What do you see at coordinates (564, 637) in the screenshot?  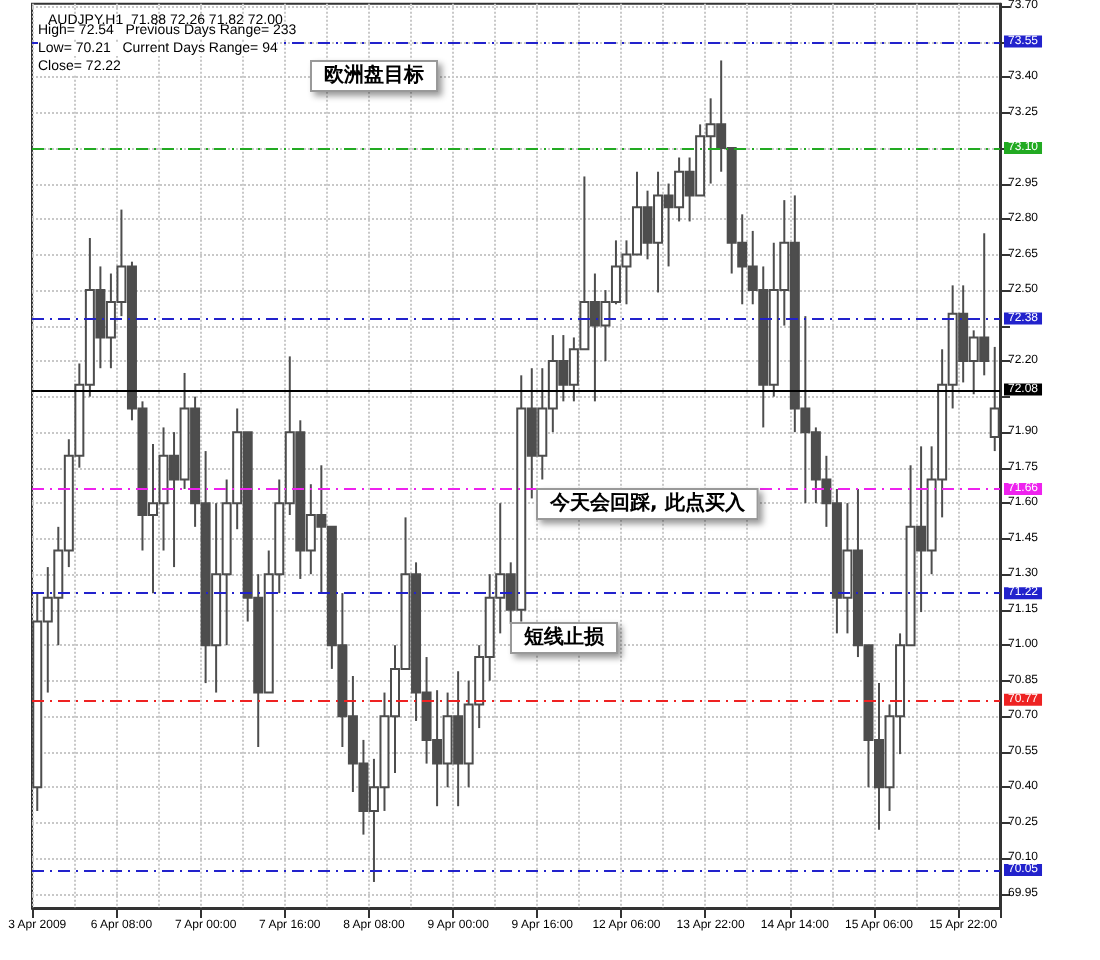 I see `annotation: 短线止损` at bounding box center [564, 637].